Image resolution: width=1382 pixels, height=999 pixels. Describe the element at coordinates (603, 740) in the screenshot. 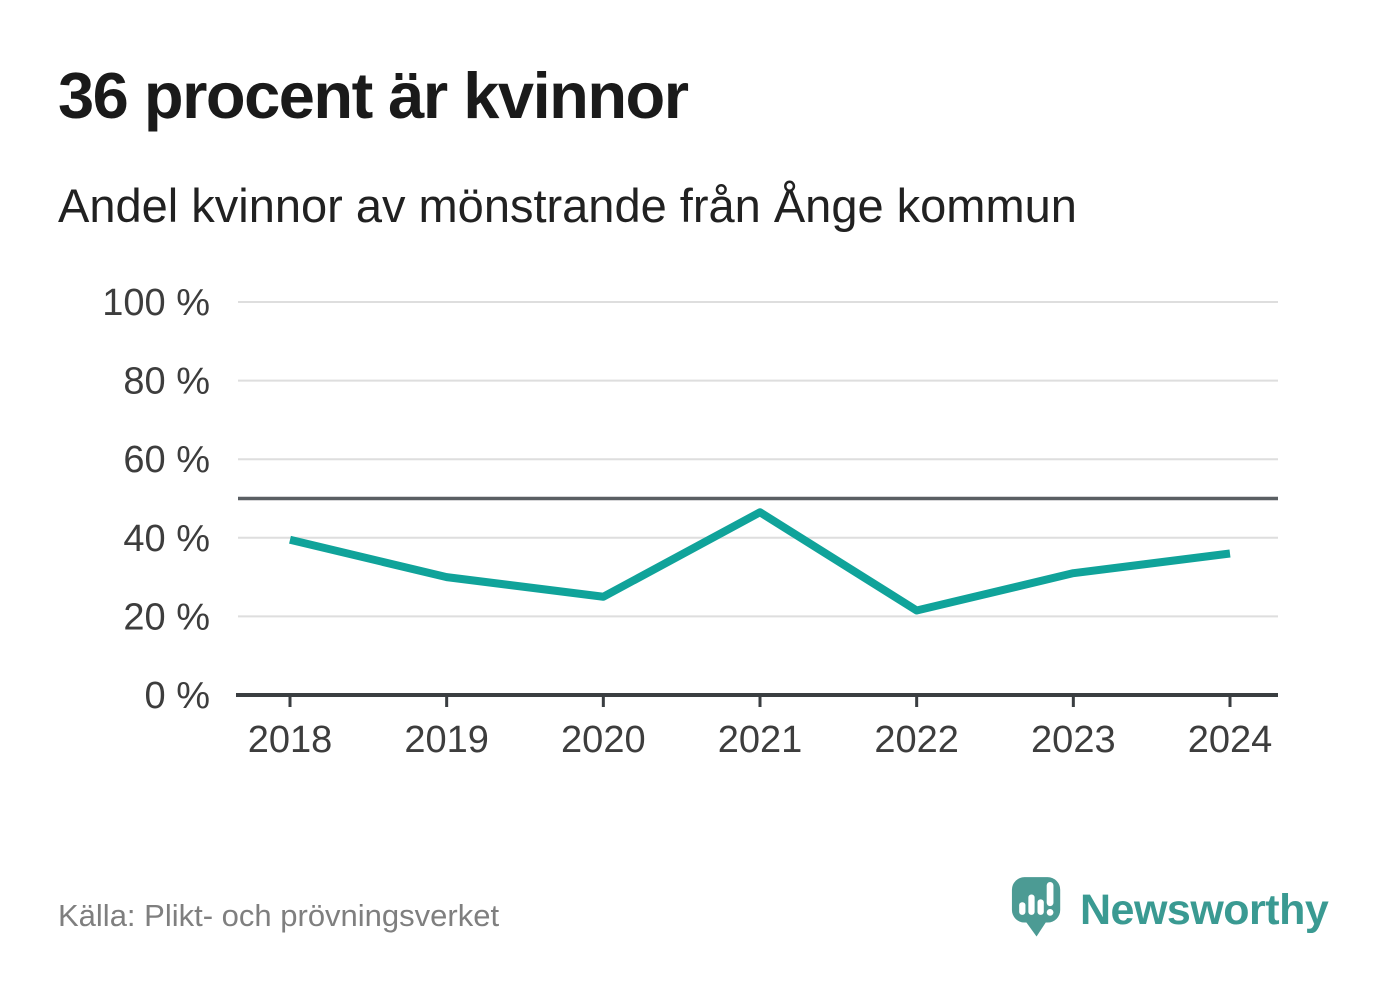

I see `x-axis-tick-label: 2020` at that location.